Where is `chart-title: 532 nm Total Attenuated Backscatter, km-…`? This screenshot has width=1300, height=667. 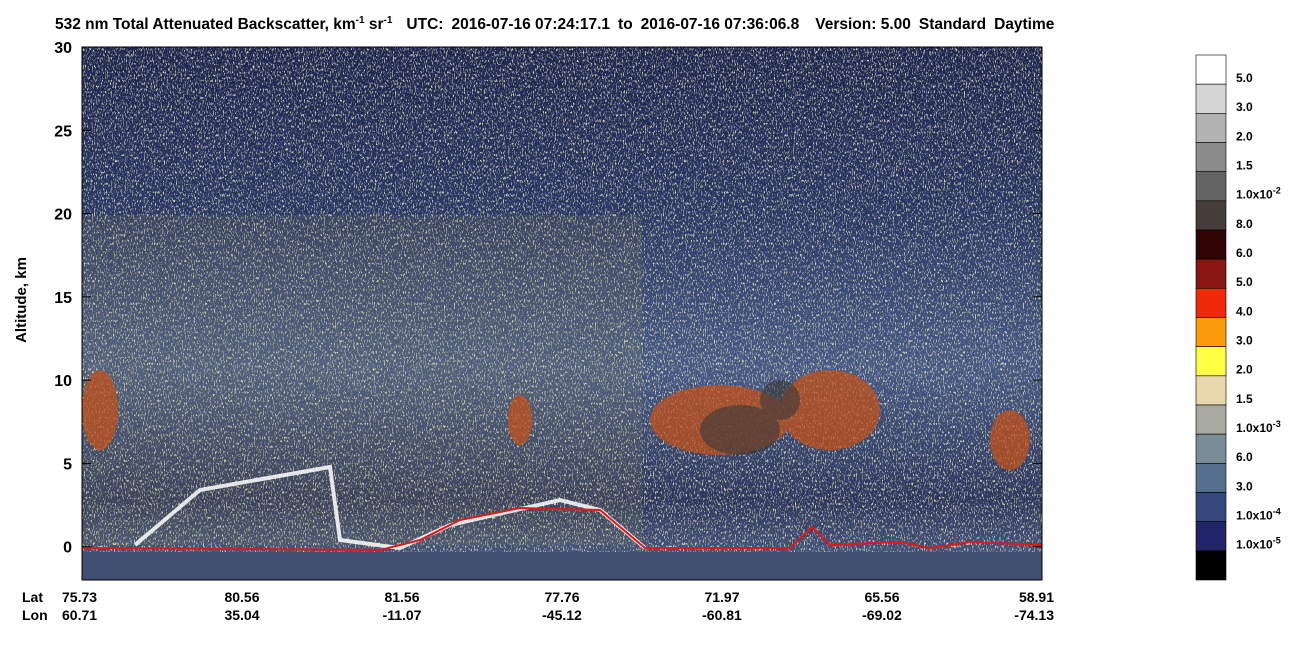 chart-title: 532 nm Total Attenuated Backscatter, km-… is located at coordinates (555, 24).